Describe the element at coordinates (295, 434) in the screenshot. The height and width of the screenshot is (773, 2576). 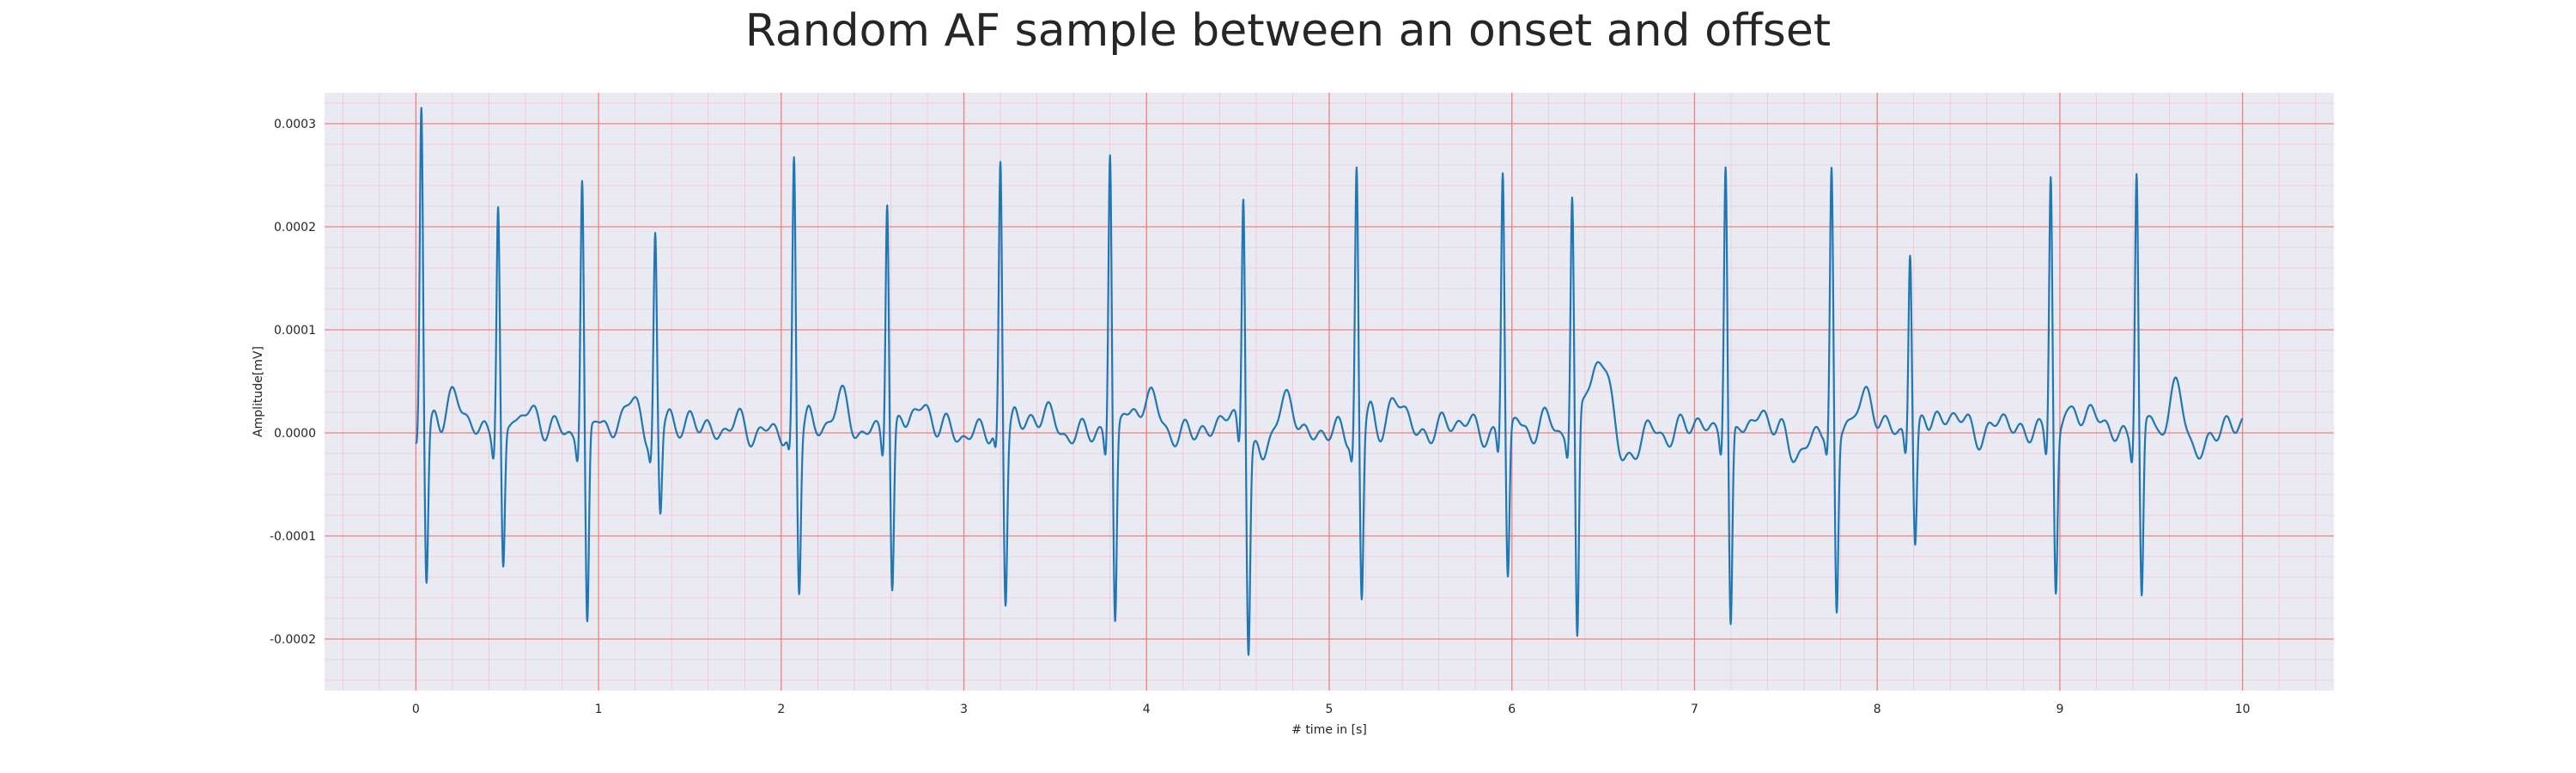
I see `y-tick-label: 0.0000` at that location.